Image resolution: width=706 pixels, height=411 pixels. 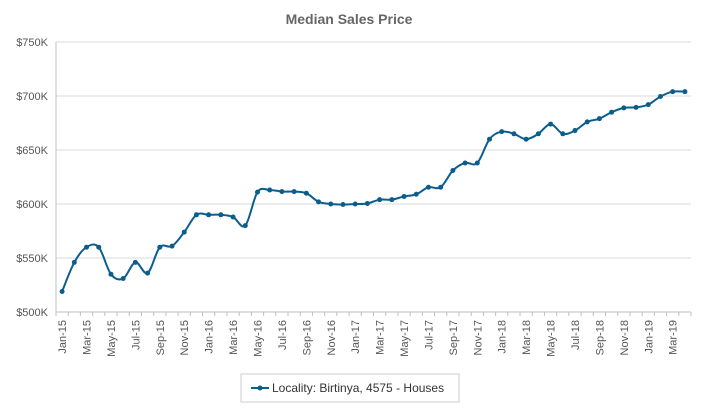 I want to click on y-tick-label: $750K, so click(x=32, y=43).